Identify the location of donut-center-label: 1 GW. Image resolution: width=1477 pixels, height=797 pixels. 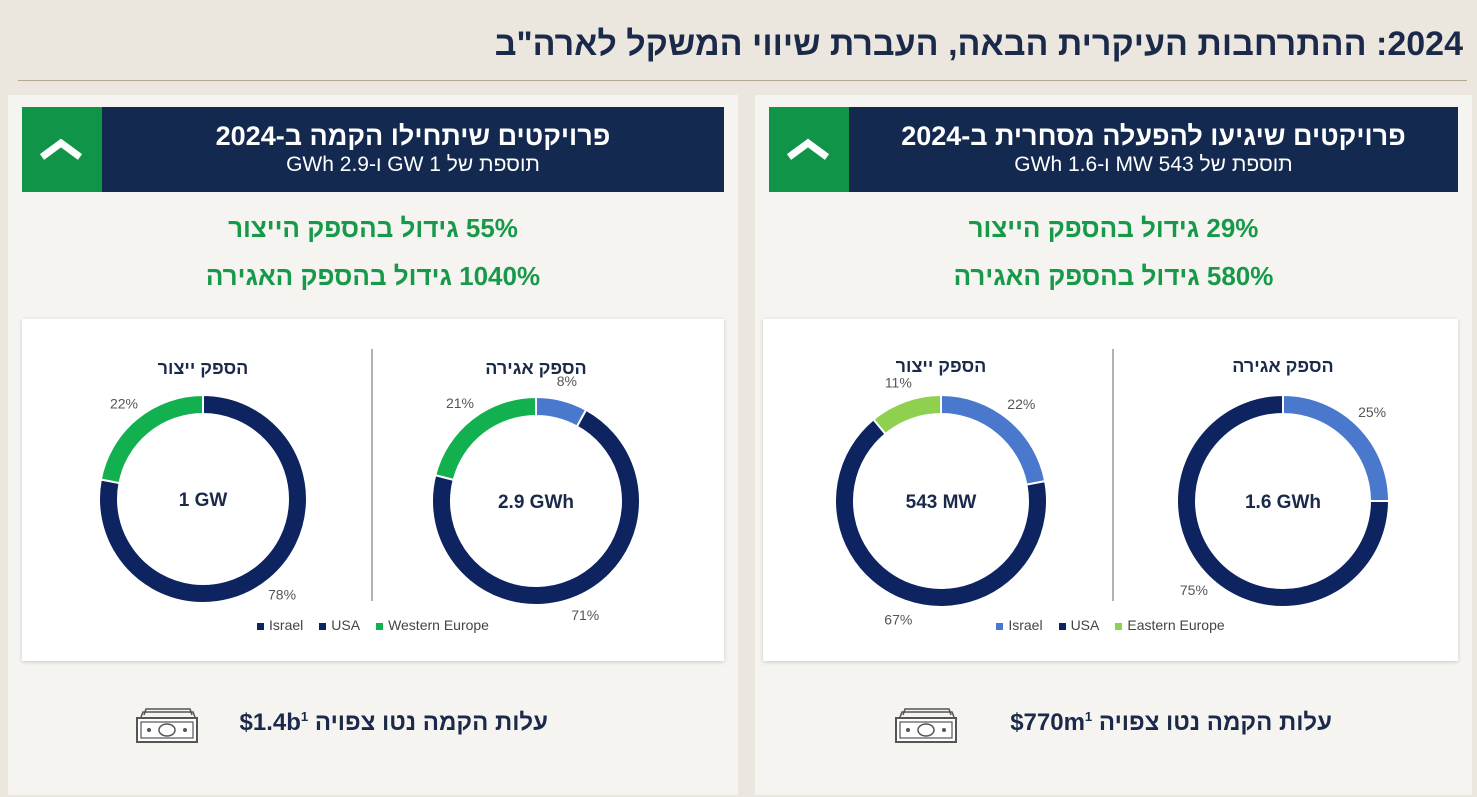
(203, 500).